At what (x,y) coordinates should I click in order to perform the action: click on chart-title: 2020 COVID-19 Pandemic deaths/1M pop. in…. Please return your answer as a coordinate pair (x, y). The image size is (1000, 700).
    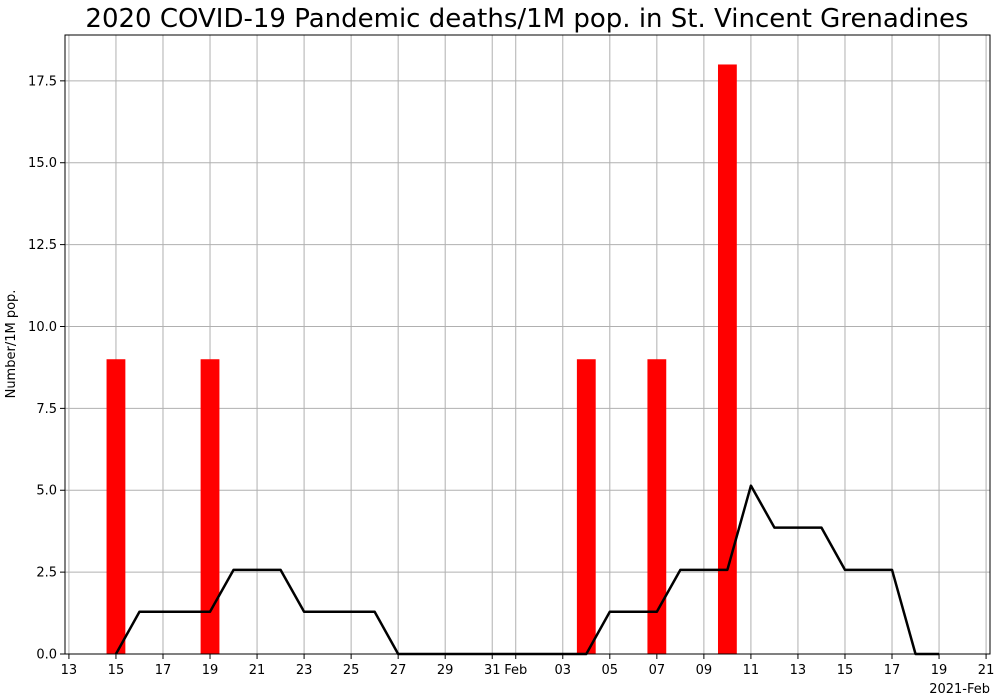
    Looking at the image, I should click on (526, 19).